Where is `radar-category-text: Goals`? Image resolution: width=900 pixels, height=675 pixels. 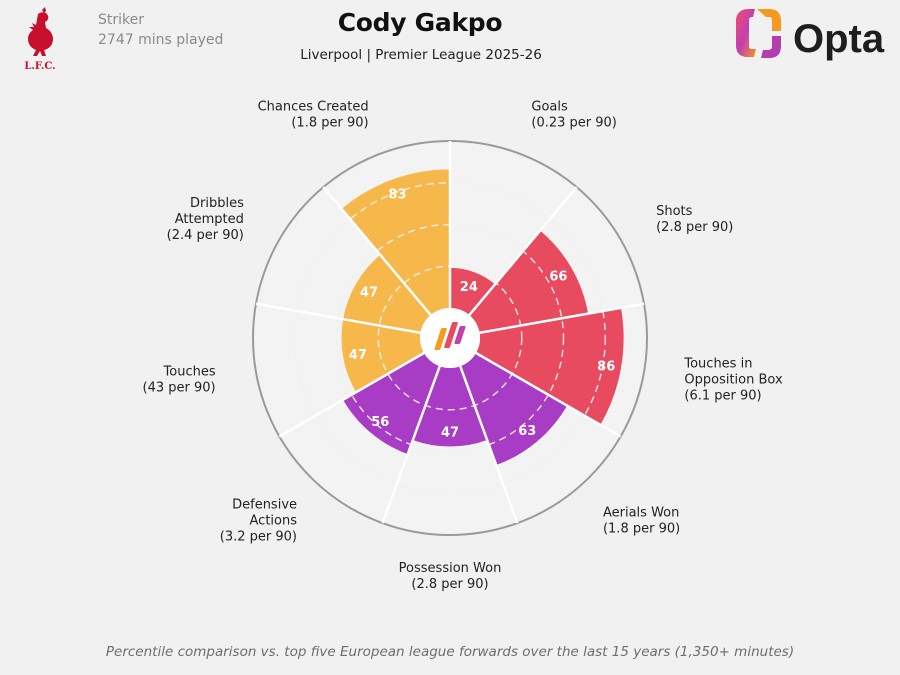 radar-category-text: Goals is located at coordinates (549, 106).